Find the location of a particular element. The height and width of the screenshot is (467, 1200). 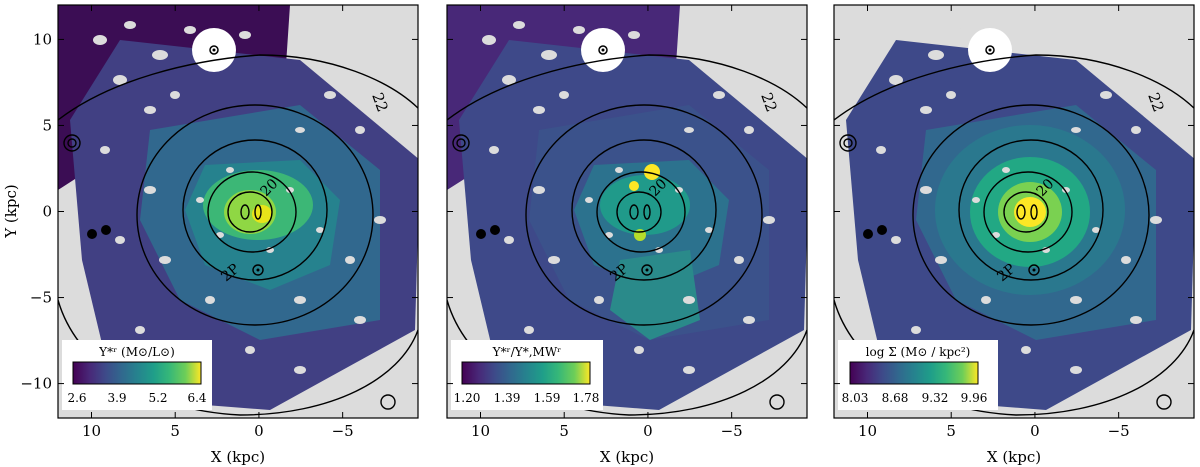

y-tick-label: 10 is located at coordinates (42, 39).